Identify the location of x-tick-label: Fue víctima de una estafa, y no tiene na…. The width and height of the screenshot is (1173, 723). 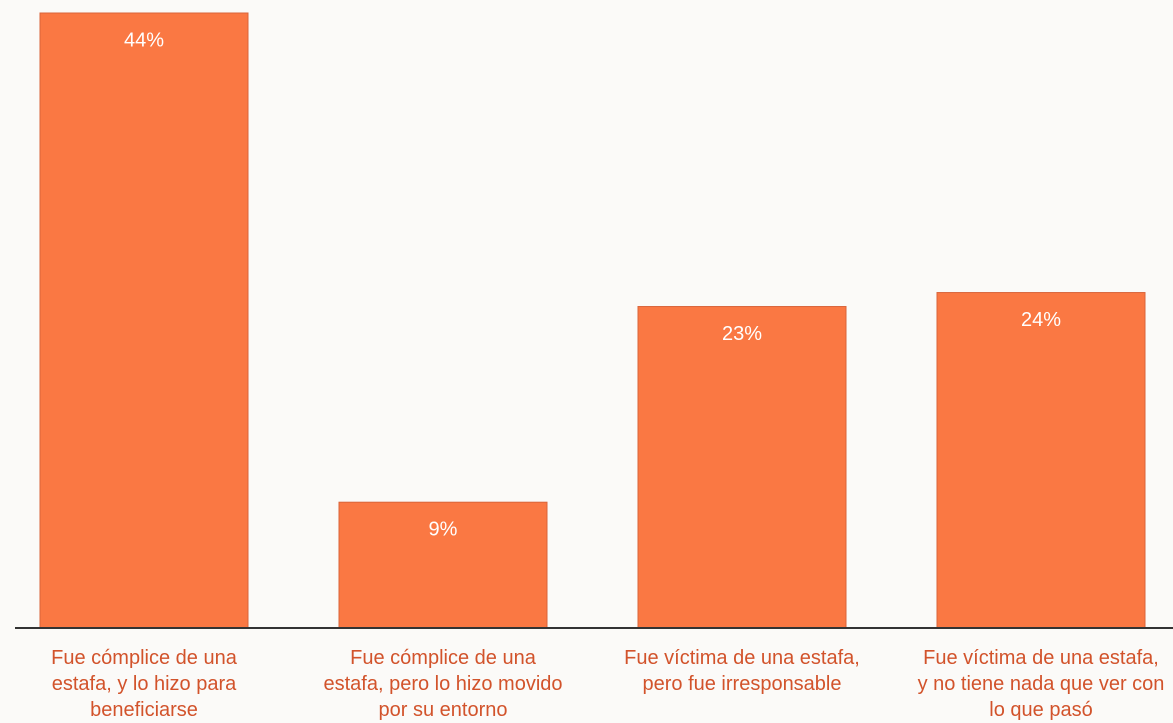
(1041, 684).